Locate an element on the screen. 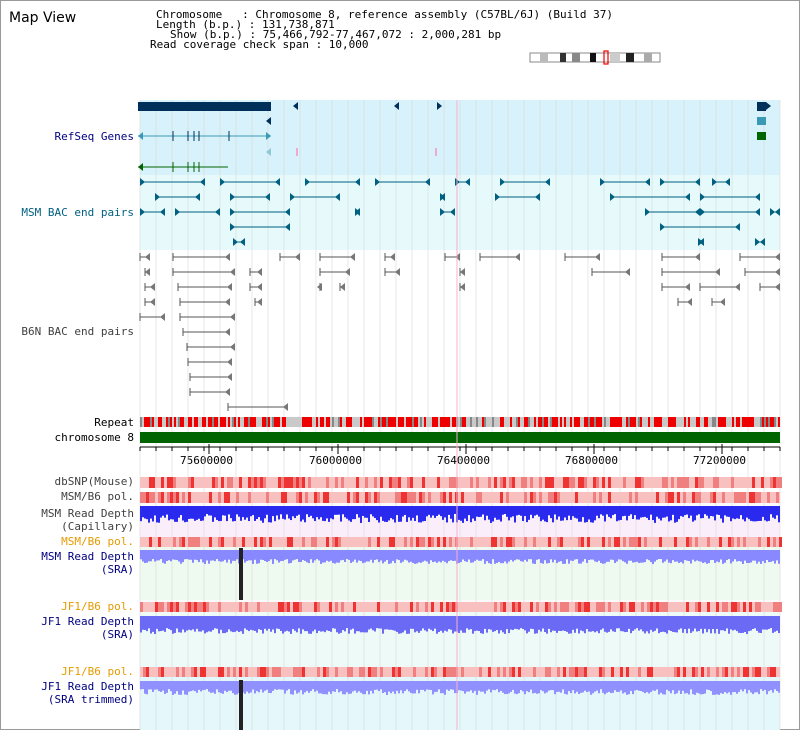 The width and height of the screenshot is (800, 730). track-label-msm-b6-pol-2: MSM/B6 pol. is located at coordinates (97, 541).